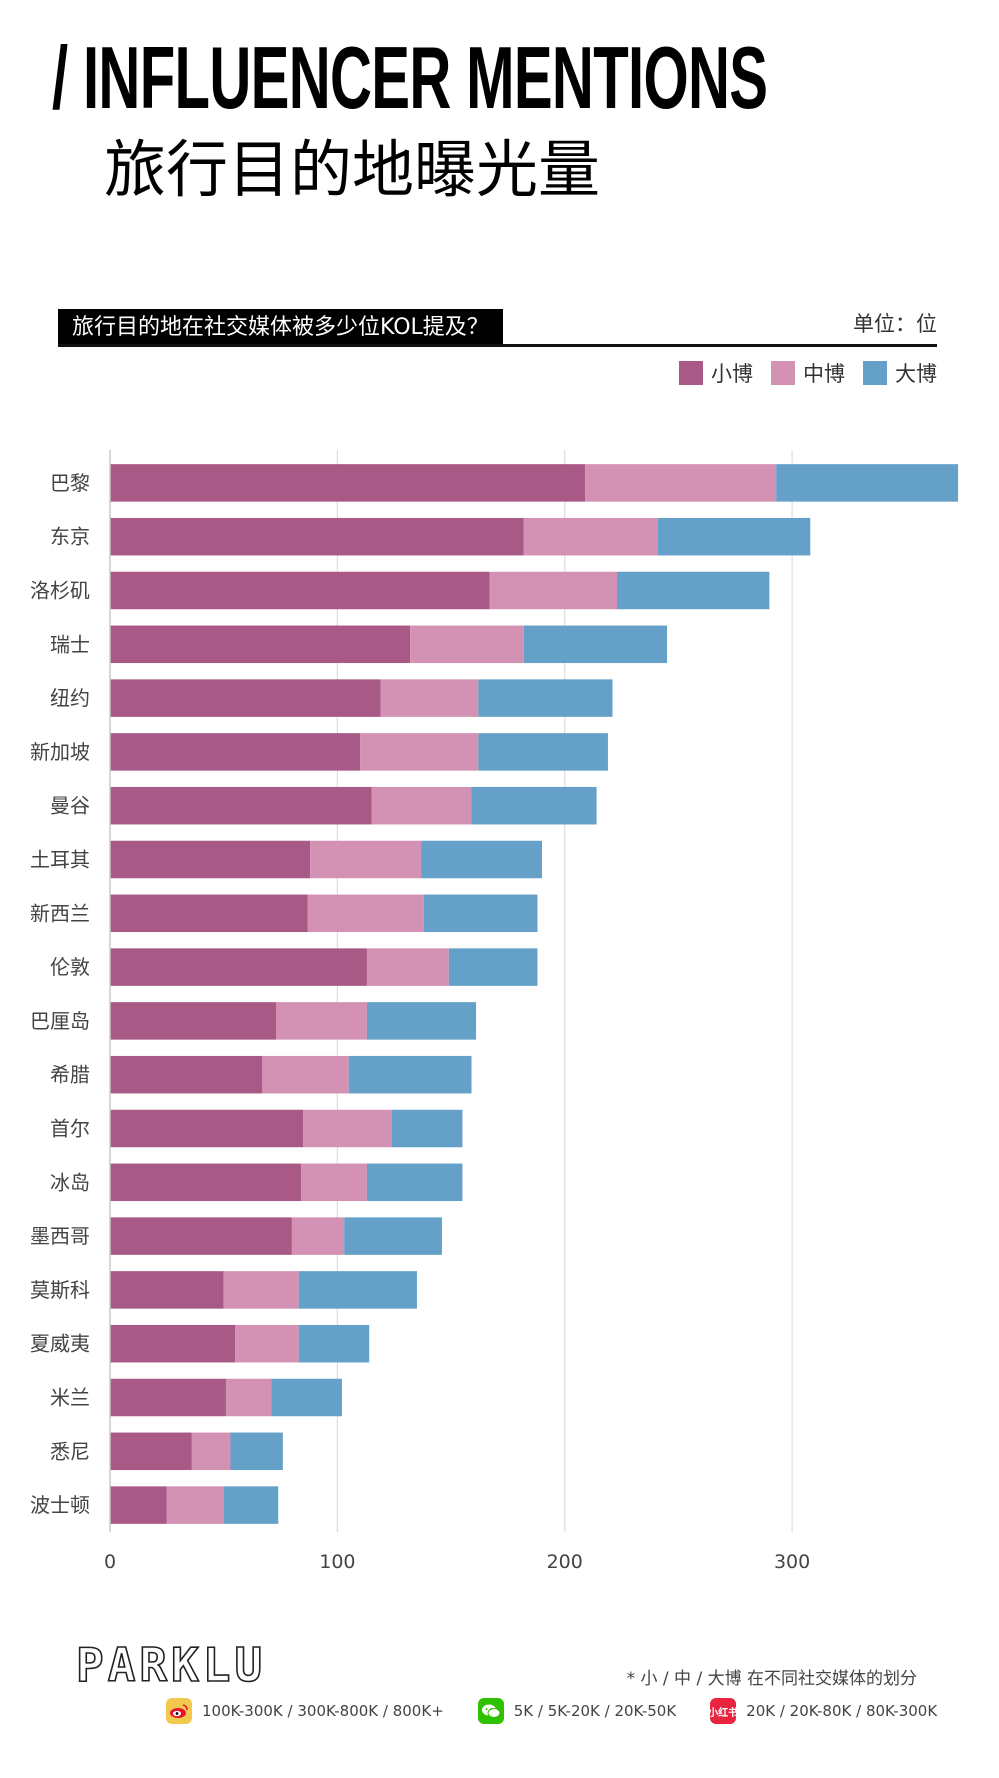 The image size is (999, 1778). What do you see at coordinates (60, 591) in the screenshot?
I see `y-category-label: 洛杉矶` at bounding box center [60, 591].